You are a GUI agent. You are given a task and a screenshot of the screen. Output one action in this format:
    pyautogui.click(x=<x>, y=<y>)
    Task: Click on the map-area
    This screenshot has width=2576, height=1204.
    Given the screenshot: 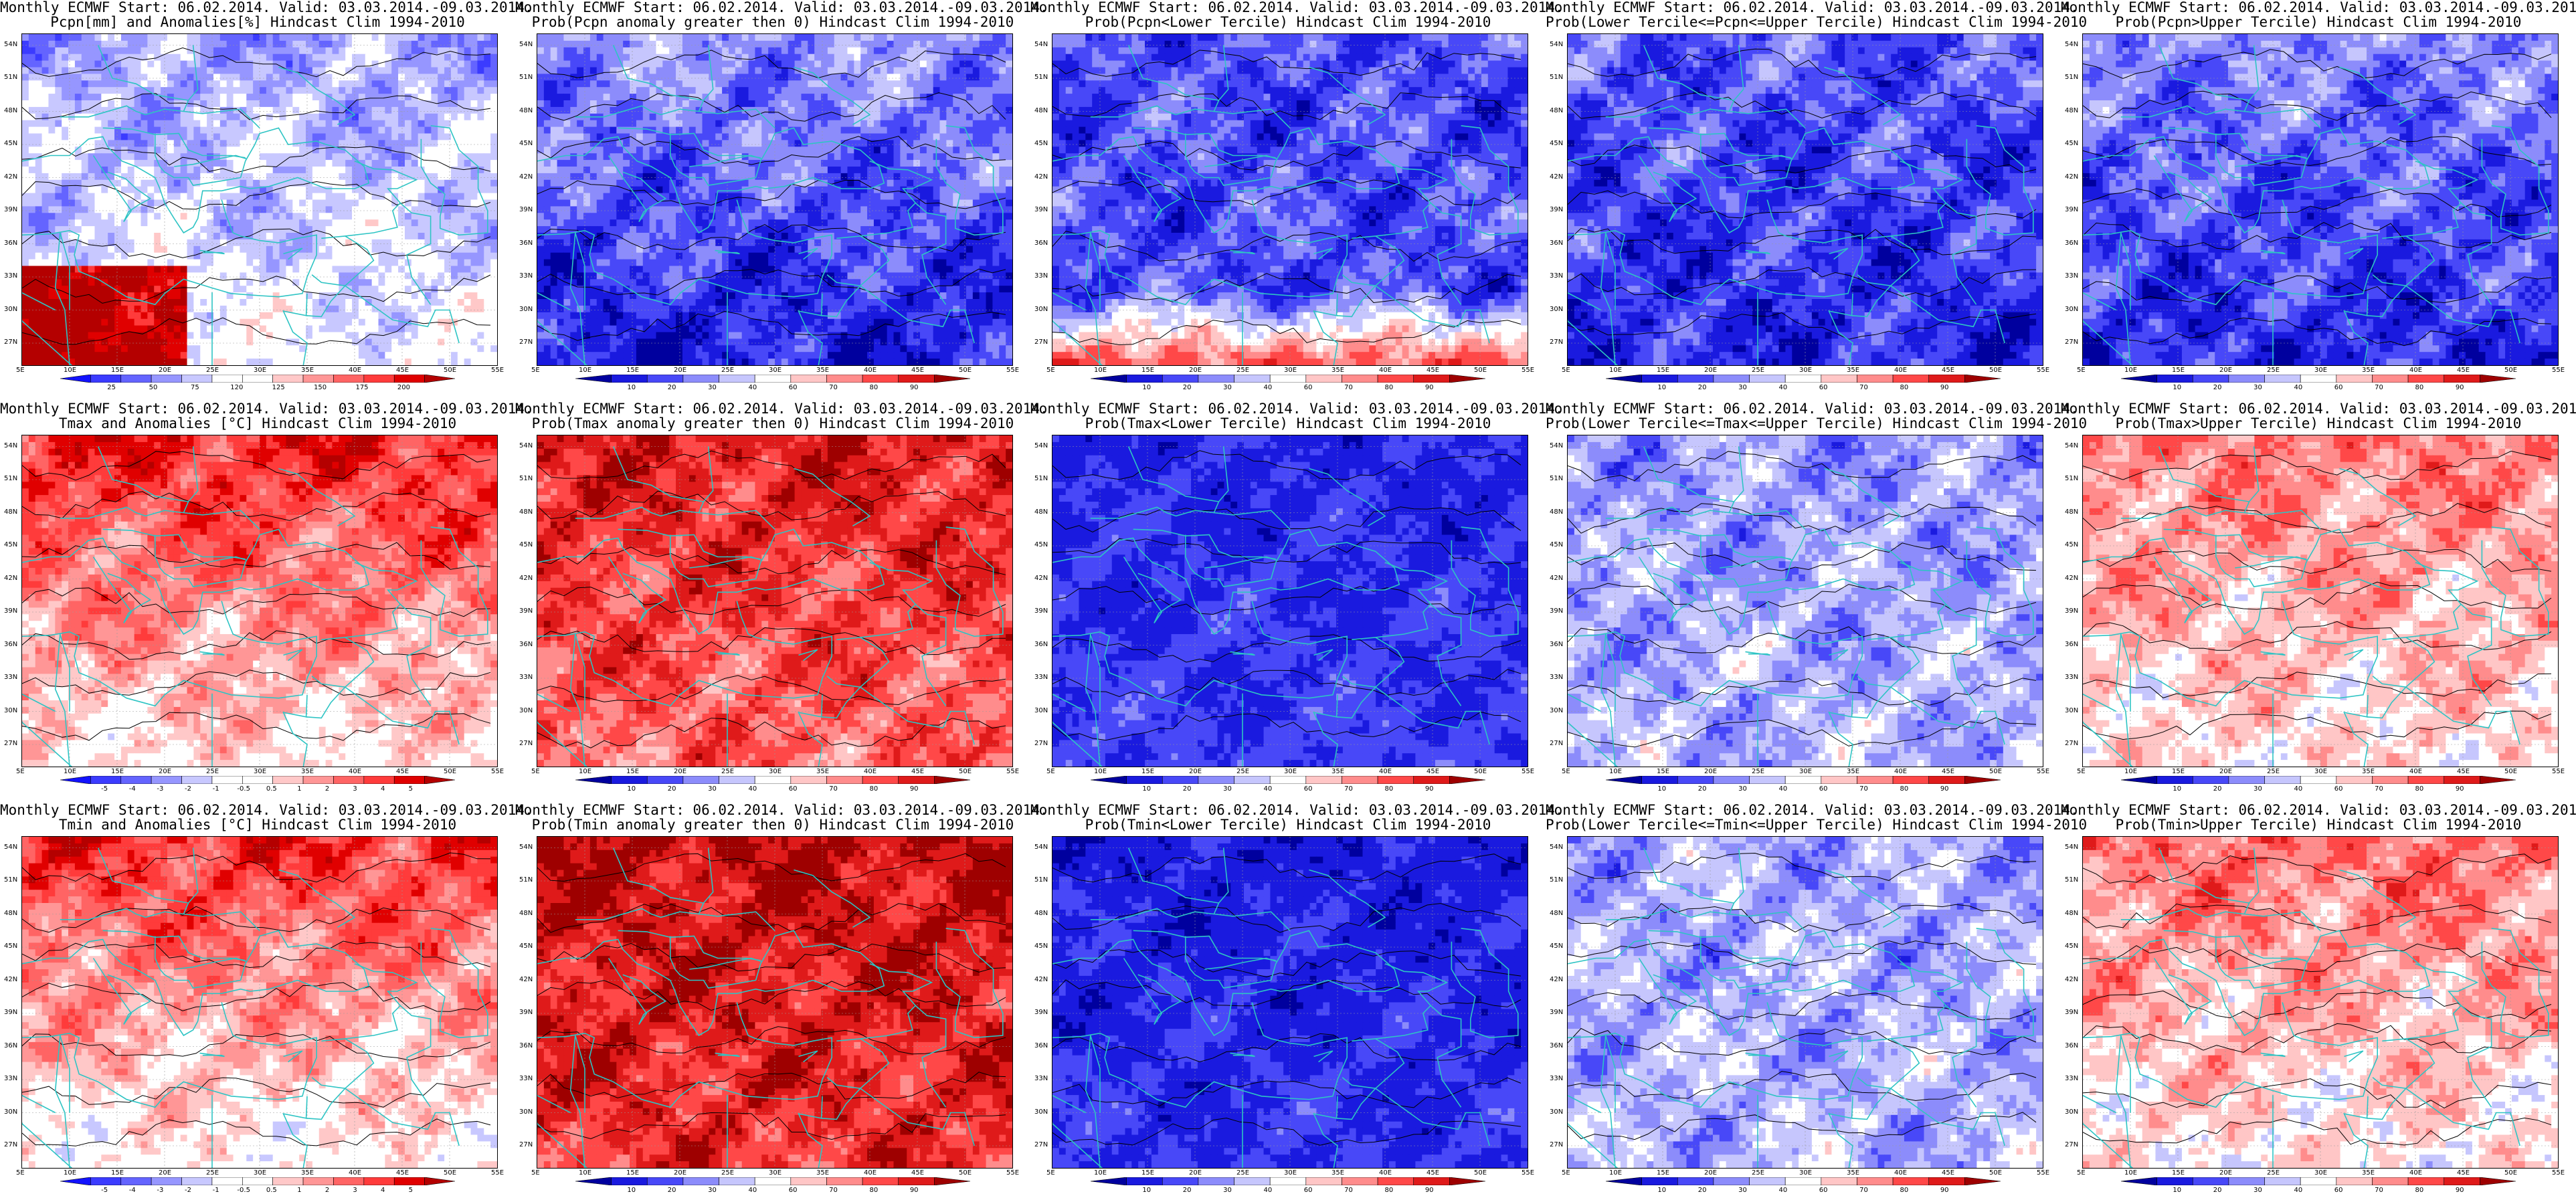 What is the action you would take?
    pyautogui.click(x=259, y=601)
    